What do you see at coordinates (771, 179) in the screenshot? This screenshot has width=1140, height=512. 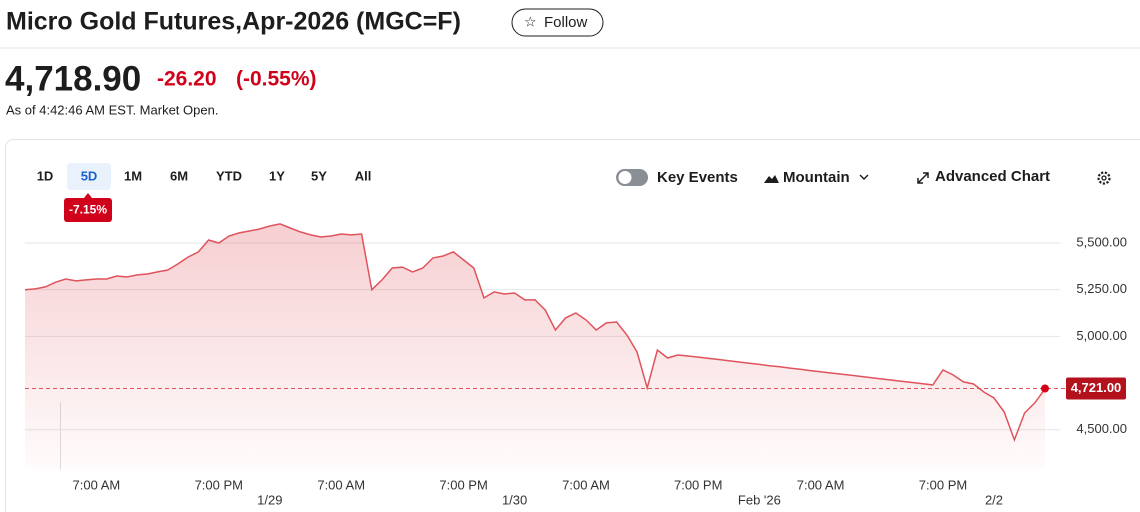 I see `mountain-icon` at bounding box center [771, 179].